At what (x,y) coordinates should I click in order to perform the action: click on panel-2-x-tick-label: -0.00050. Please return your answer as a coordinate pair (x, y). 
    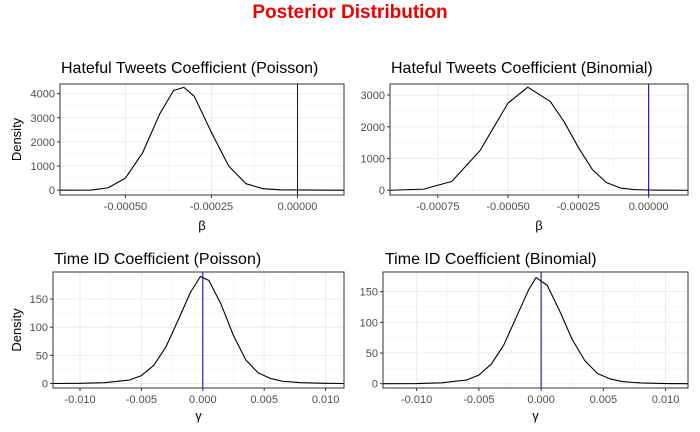
    Looking at the image, I should click on (507, 207).